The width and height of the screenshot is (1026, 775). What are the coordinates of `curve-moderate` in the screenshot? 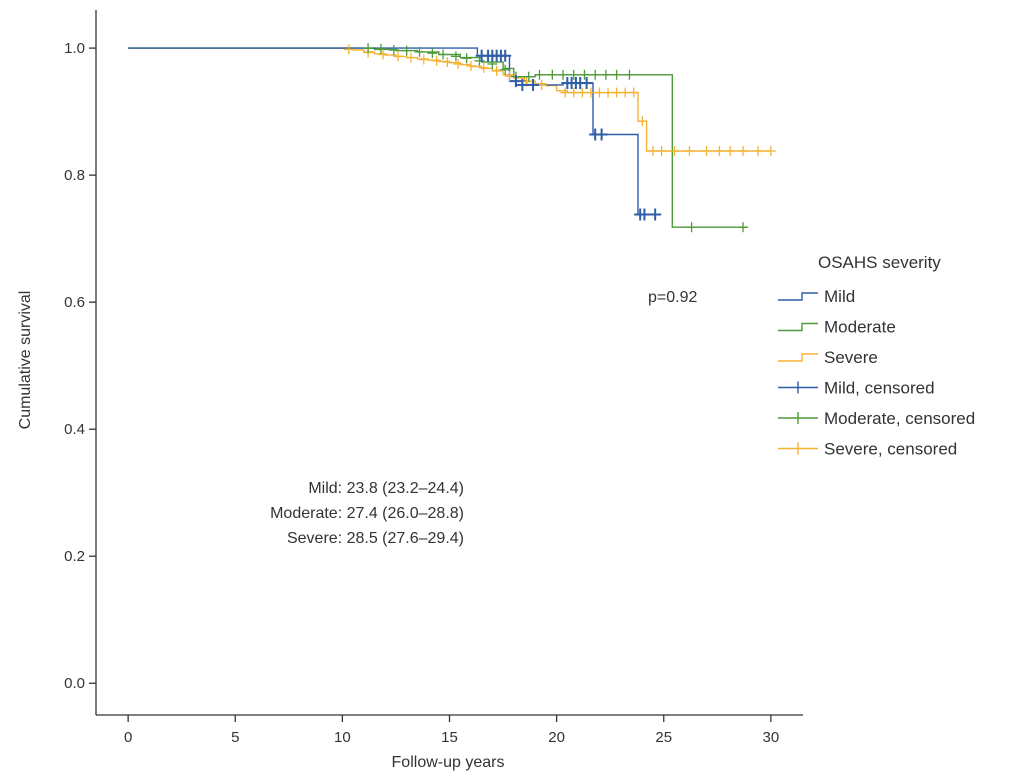 It's located at (438, 137).